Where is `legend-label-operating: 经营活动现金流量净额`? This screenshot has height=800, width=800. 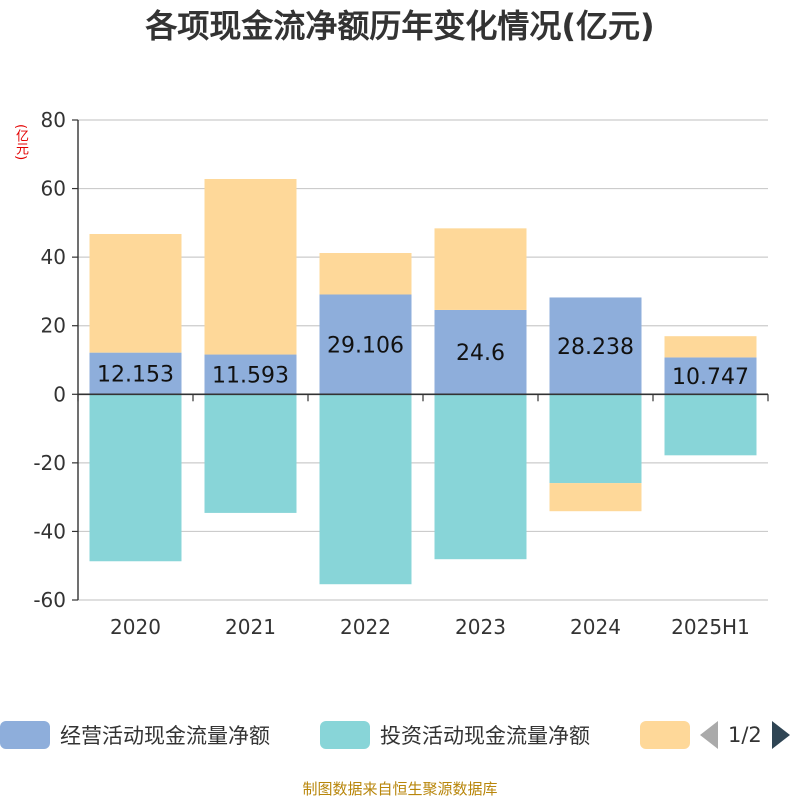 legend-label-operating: 经营活动现金流量净额 is located at coordinates (165, 736).